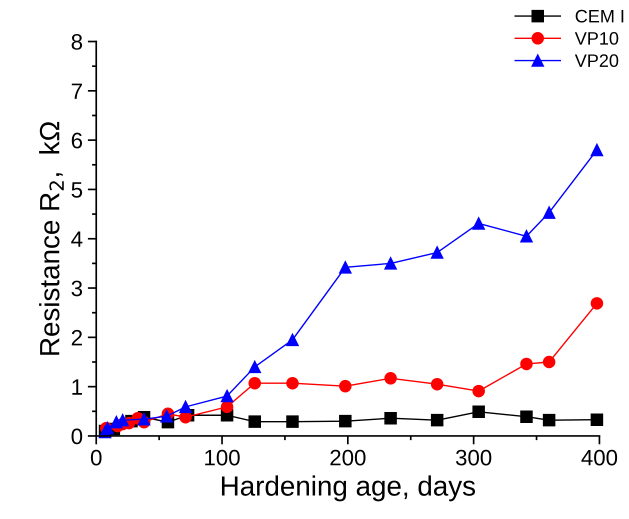 The height and width of the screenshot is (519, 629). I want to click on y-tick-label: 1, so click(77, 387).